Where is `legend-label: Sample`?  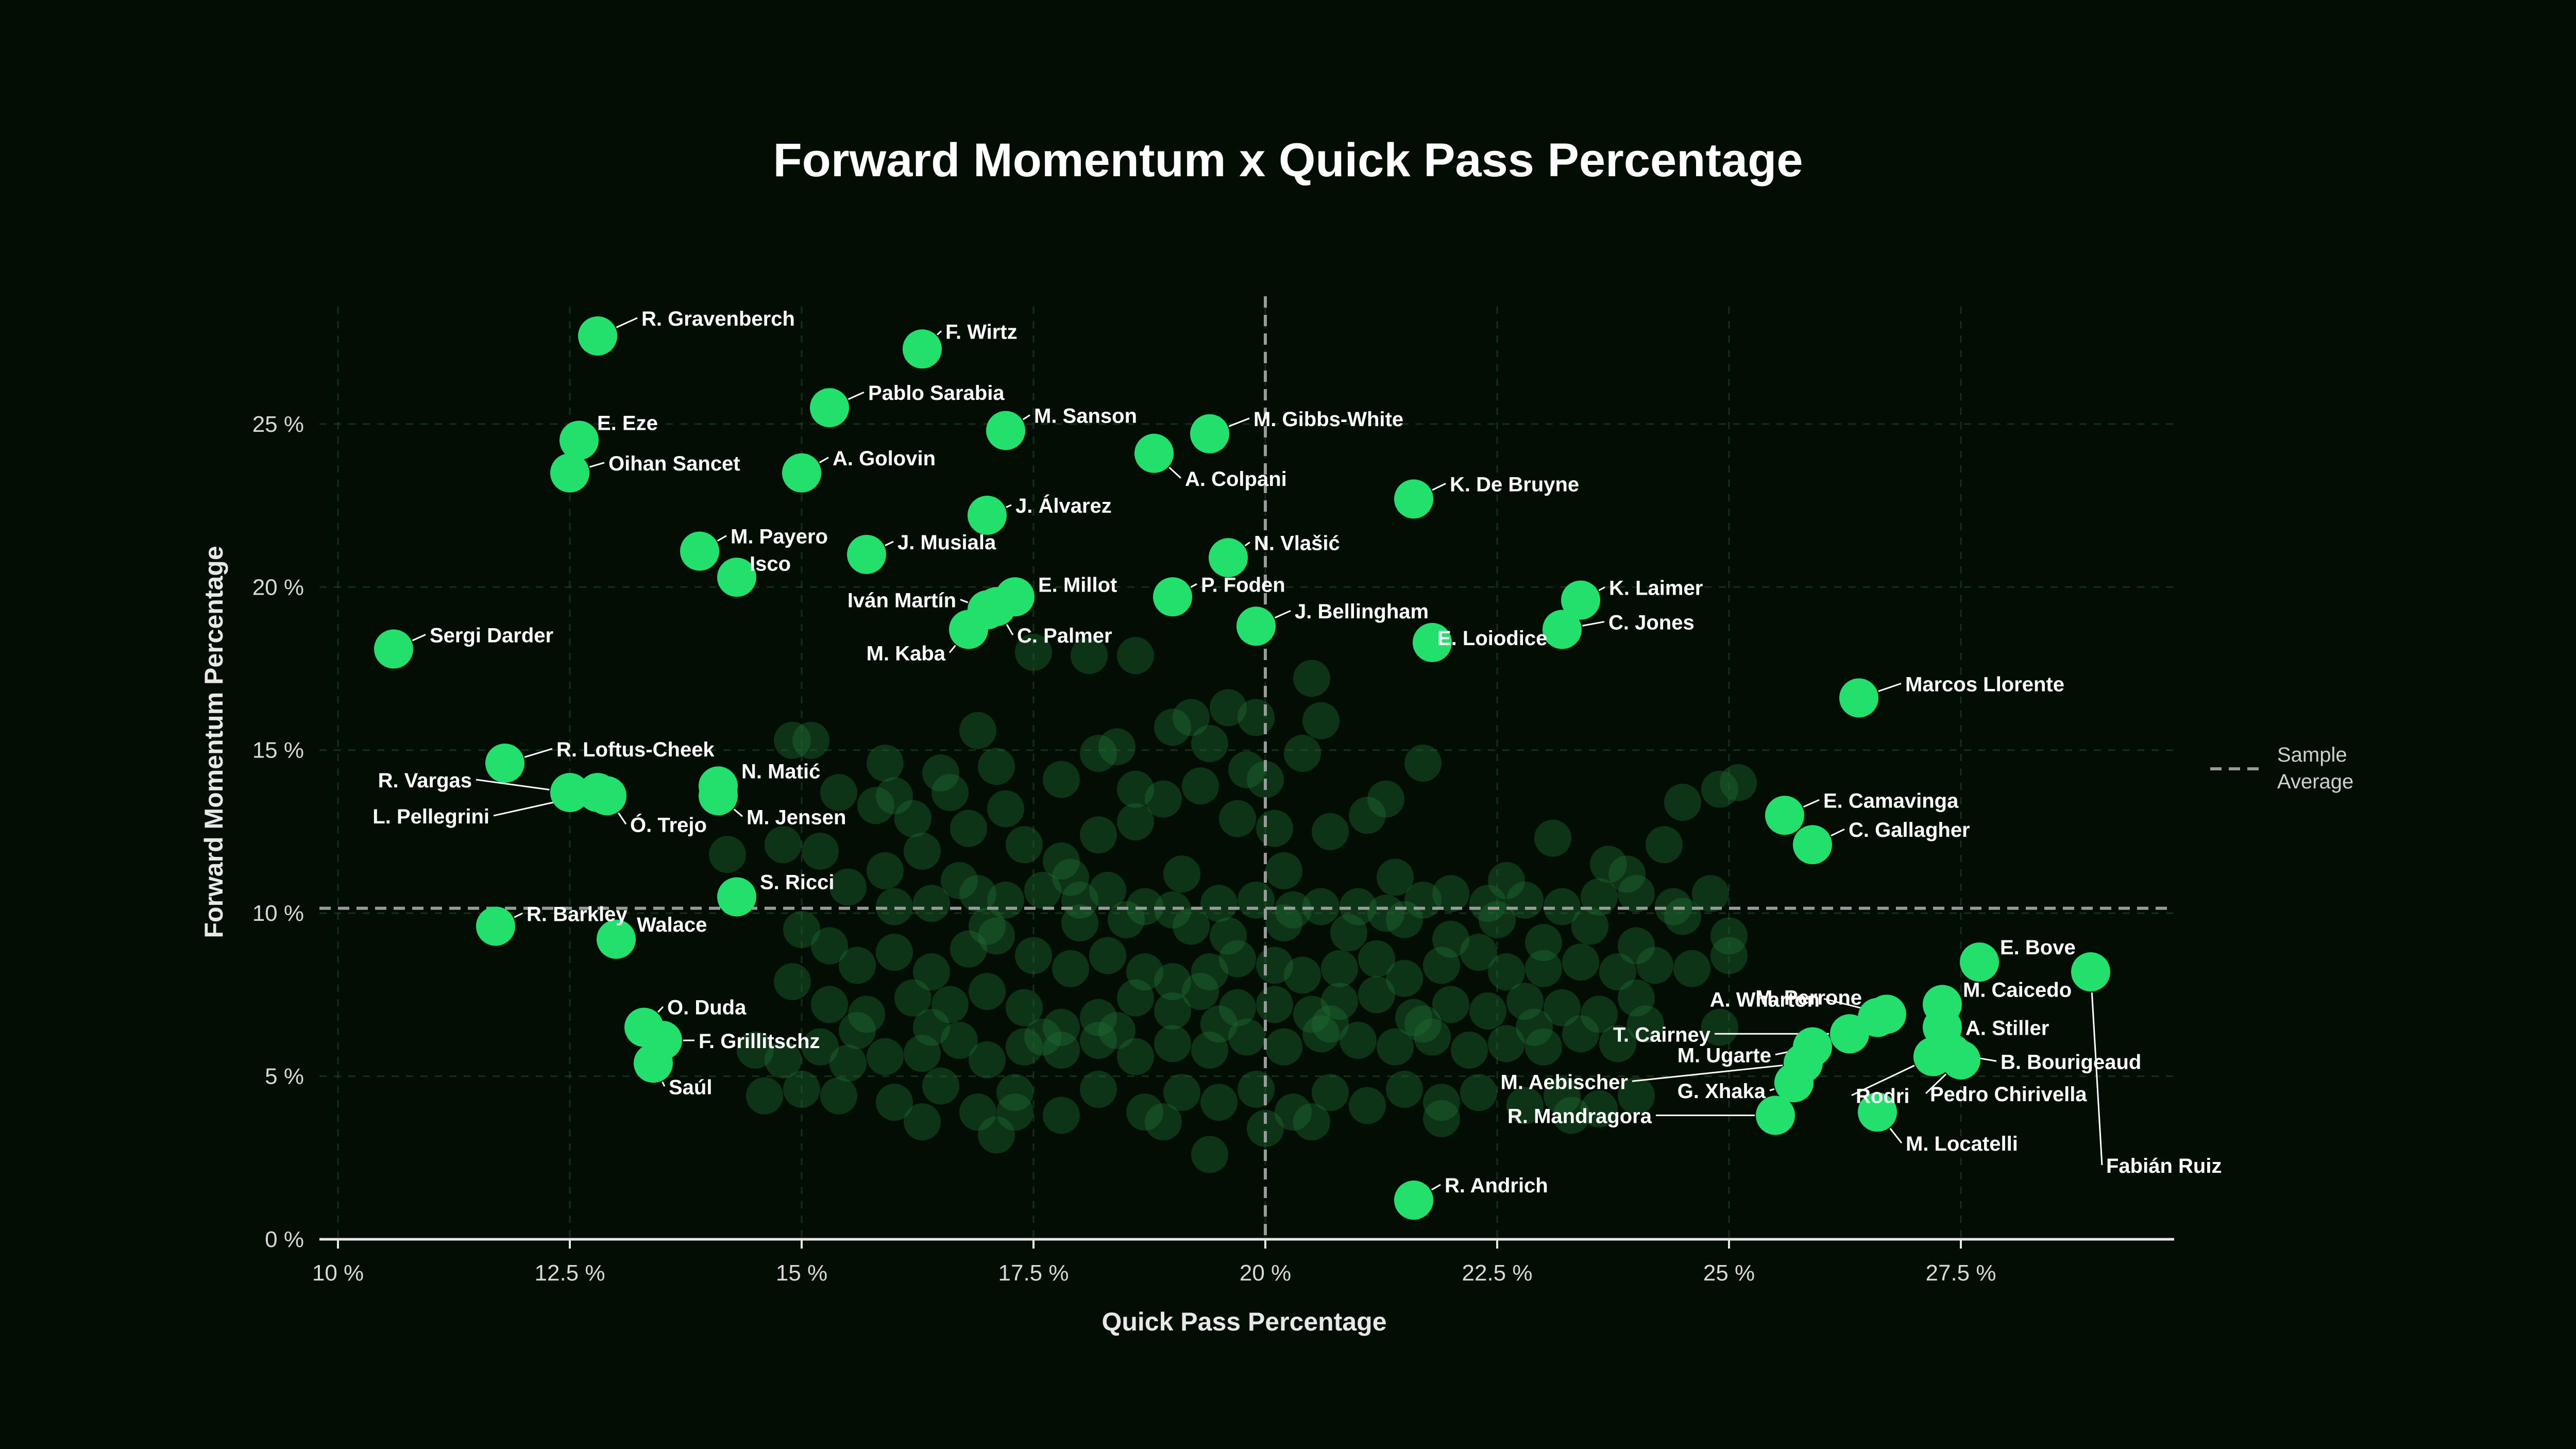
legend-label: Sample is located at coordinates (2312, 755).